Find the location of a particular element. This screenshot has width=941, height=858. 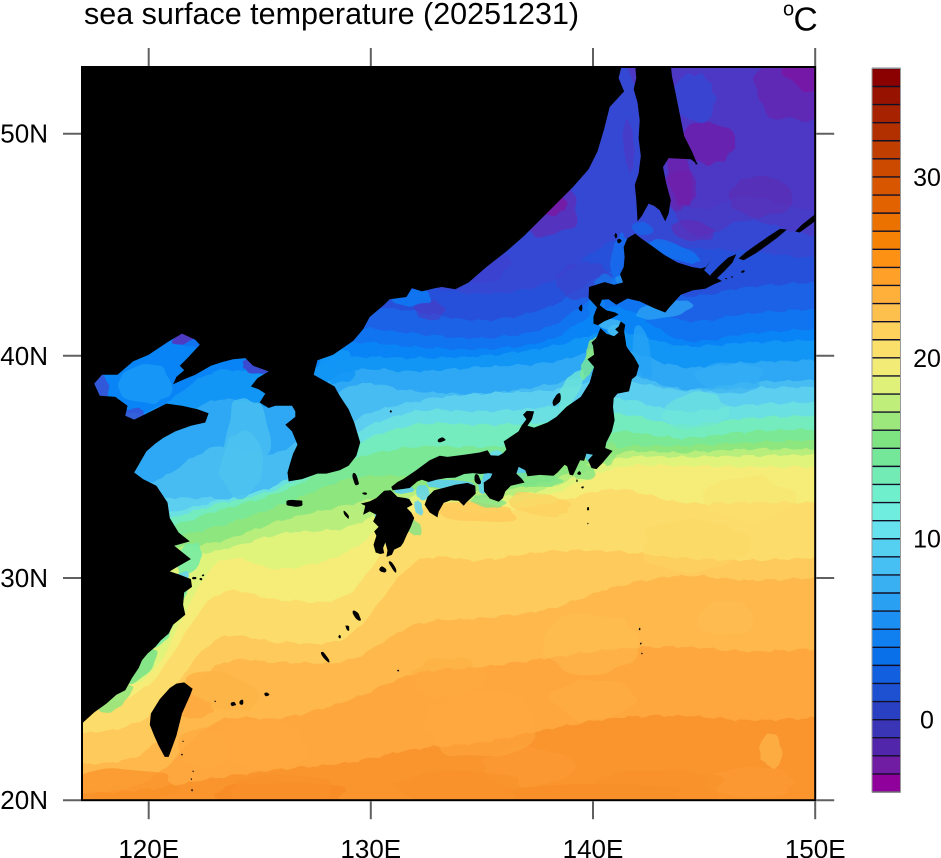

svg-text: 140E is located at coordinates (593, 846).